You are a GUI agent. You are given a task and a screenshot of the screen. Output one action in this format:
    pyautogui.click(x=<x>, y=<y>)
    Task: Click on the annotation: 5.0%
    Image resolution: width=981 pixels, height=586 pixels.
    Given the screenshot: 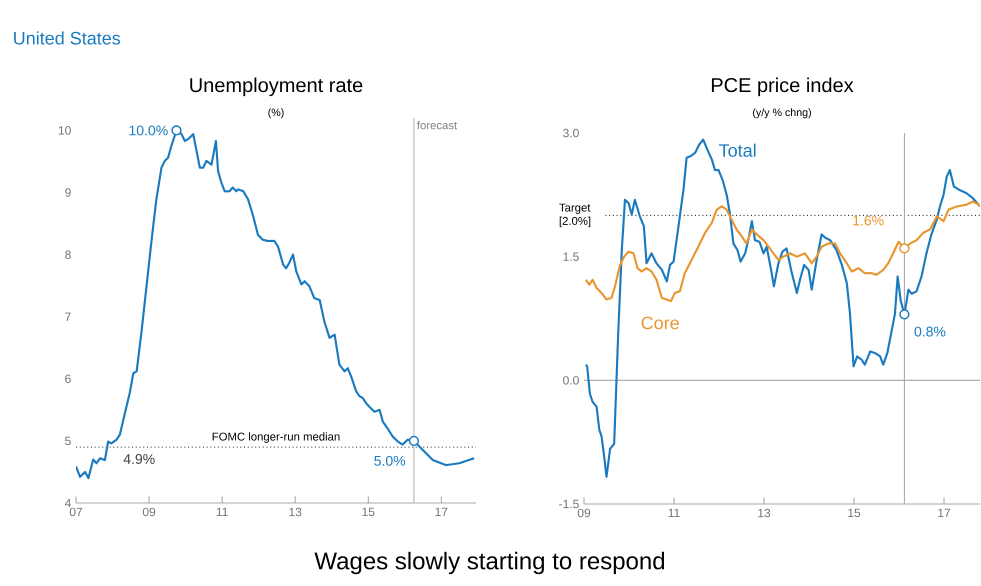 What is the action you would take?
    pyautogui.click(x=390, y=461)
    